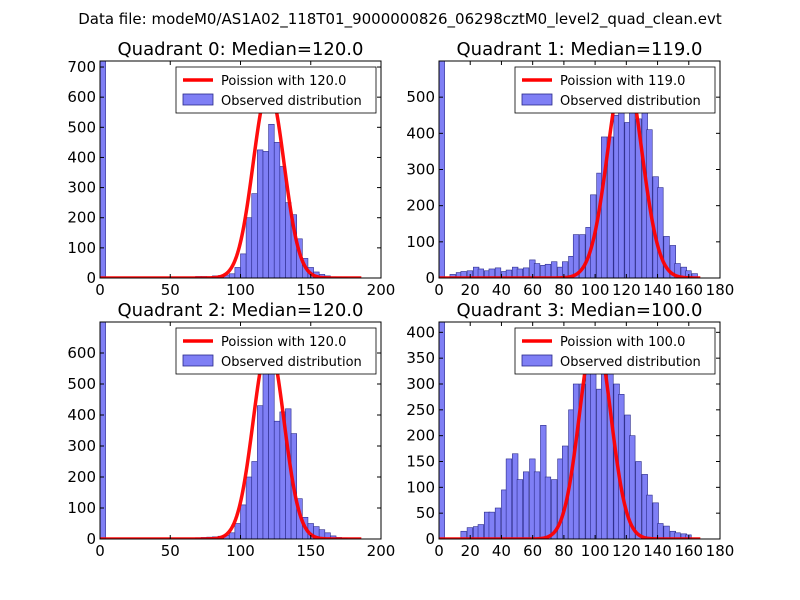 The height and width of the screenshot is (600, 800). I want to click on legend-poisson-label: Poission with 119.0, so click(622, 81).